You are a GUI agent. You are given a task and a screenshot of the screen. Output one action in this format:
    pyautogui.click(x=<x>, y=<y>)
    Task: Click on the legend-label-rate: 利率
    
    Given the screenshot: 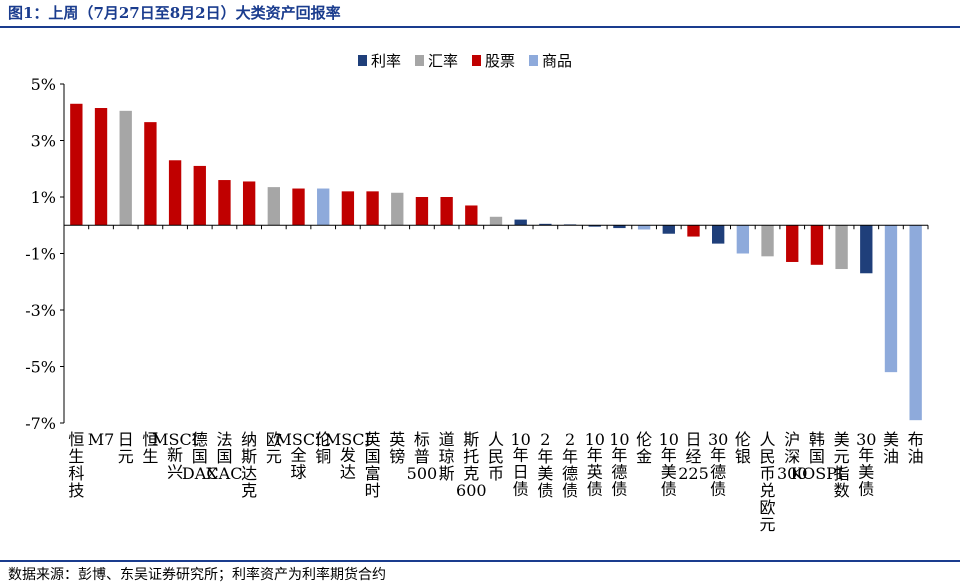 What is the action you would take?
    pyautogui.click(x=386, y=61)
    